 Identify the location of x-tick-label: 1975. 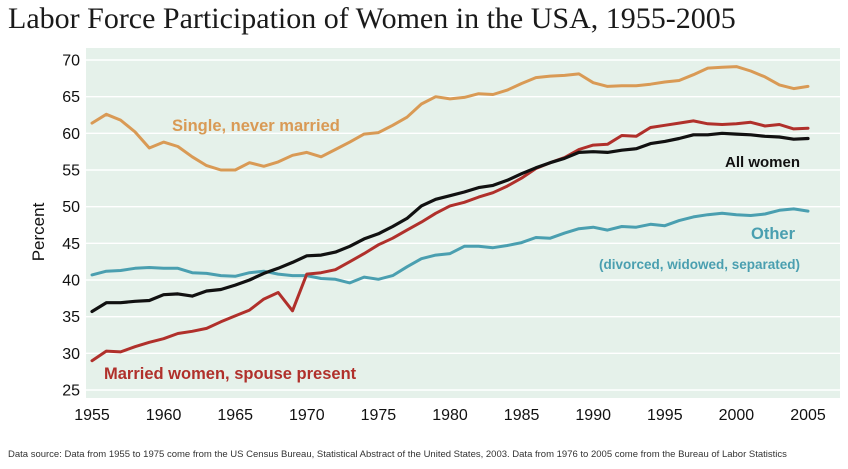
(379, 415).